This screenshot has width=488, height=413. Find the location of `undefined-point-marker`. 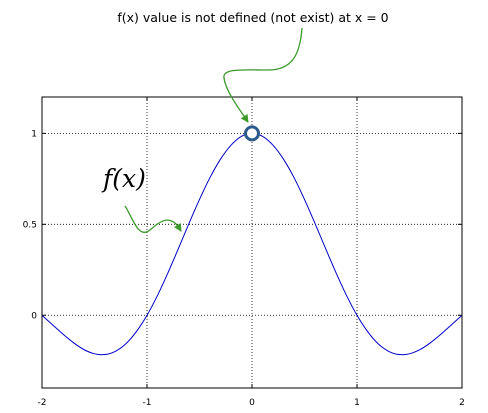

undefined-point-marker is located at coordinates (252, 133).